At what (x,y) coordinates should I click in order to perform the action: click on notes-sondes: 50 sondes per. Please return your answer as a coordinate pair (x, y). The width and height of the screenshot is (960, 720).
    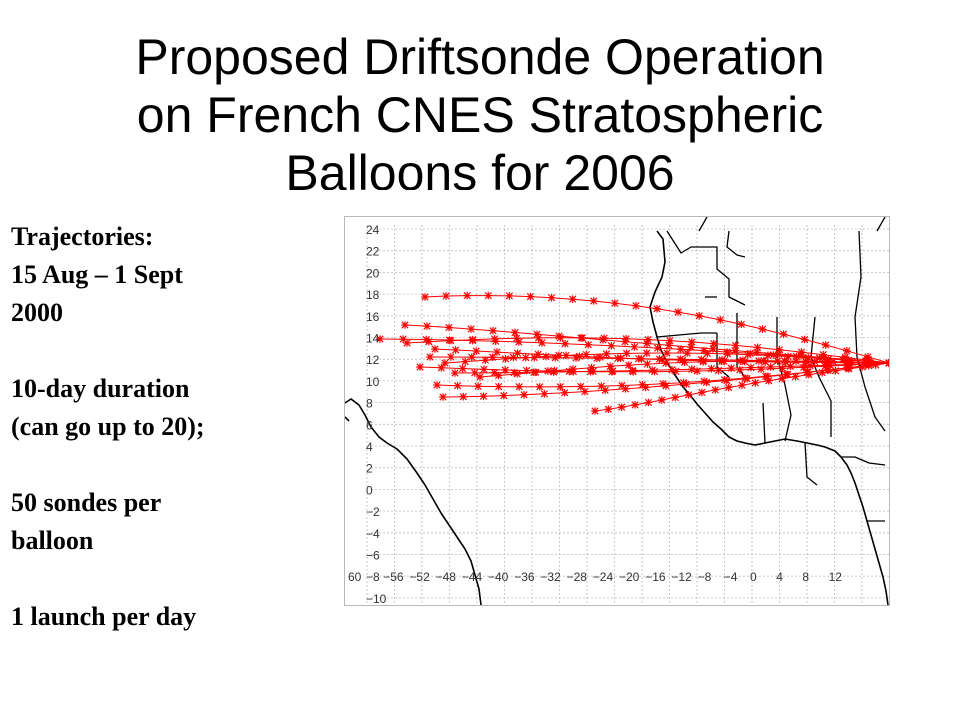
    Looking at the image, I should click on (86, 502).